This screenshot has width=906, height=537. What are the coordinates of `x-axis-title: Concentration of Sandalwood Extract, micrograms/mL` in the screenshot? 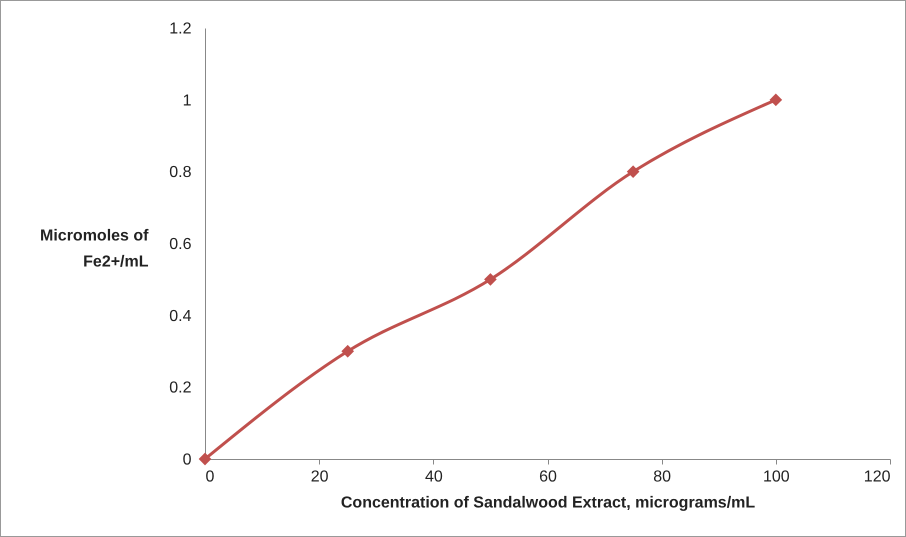 It's located at (548, 503).